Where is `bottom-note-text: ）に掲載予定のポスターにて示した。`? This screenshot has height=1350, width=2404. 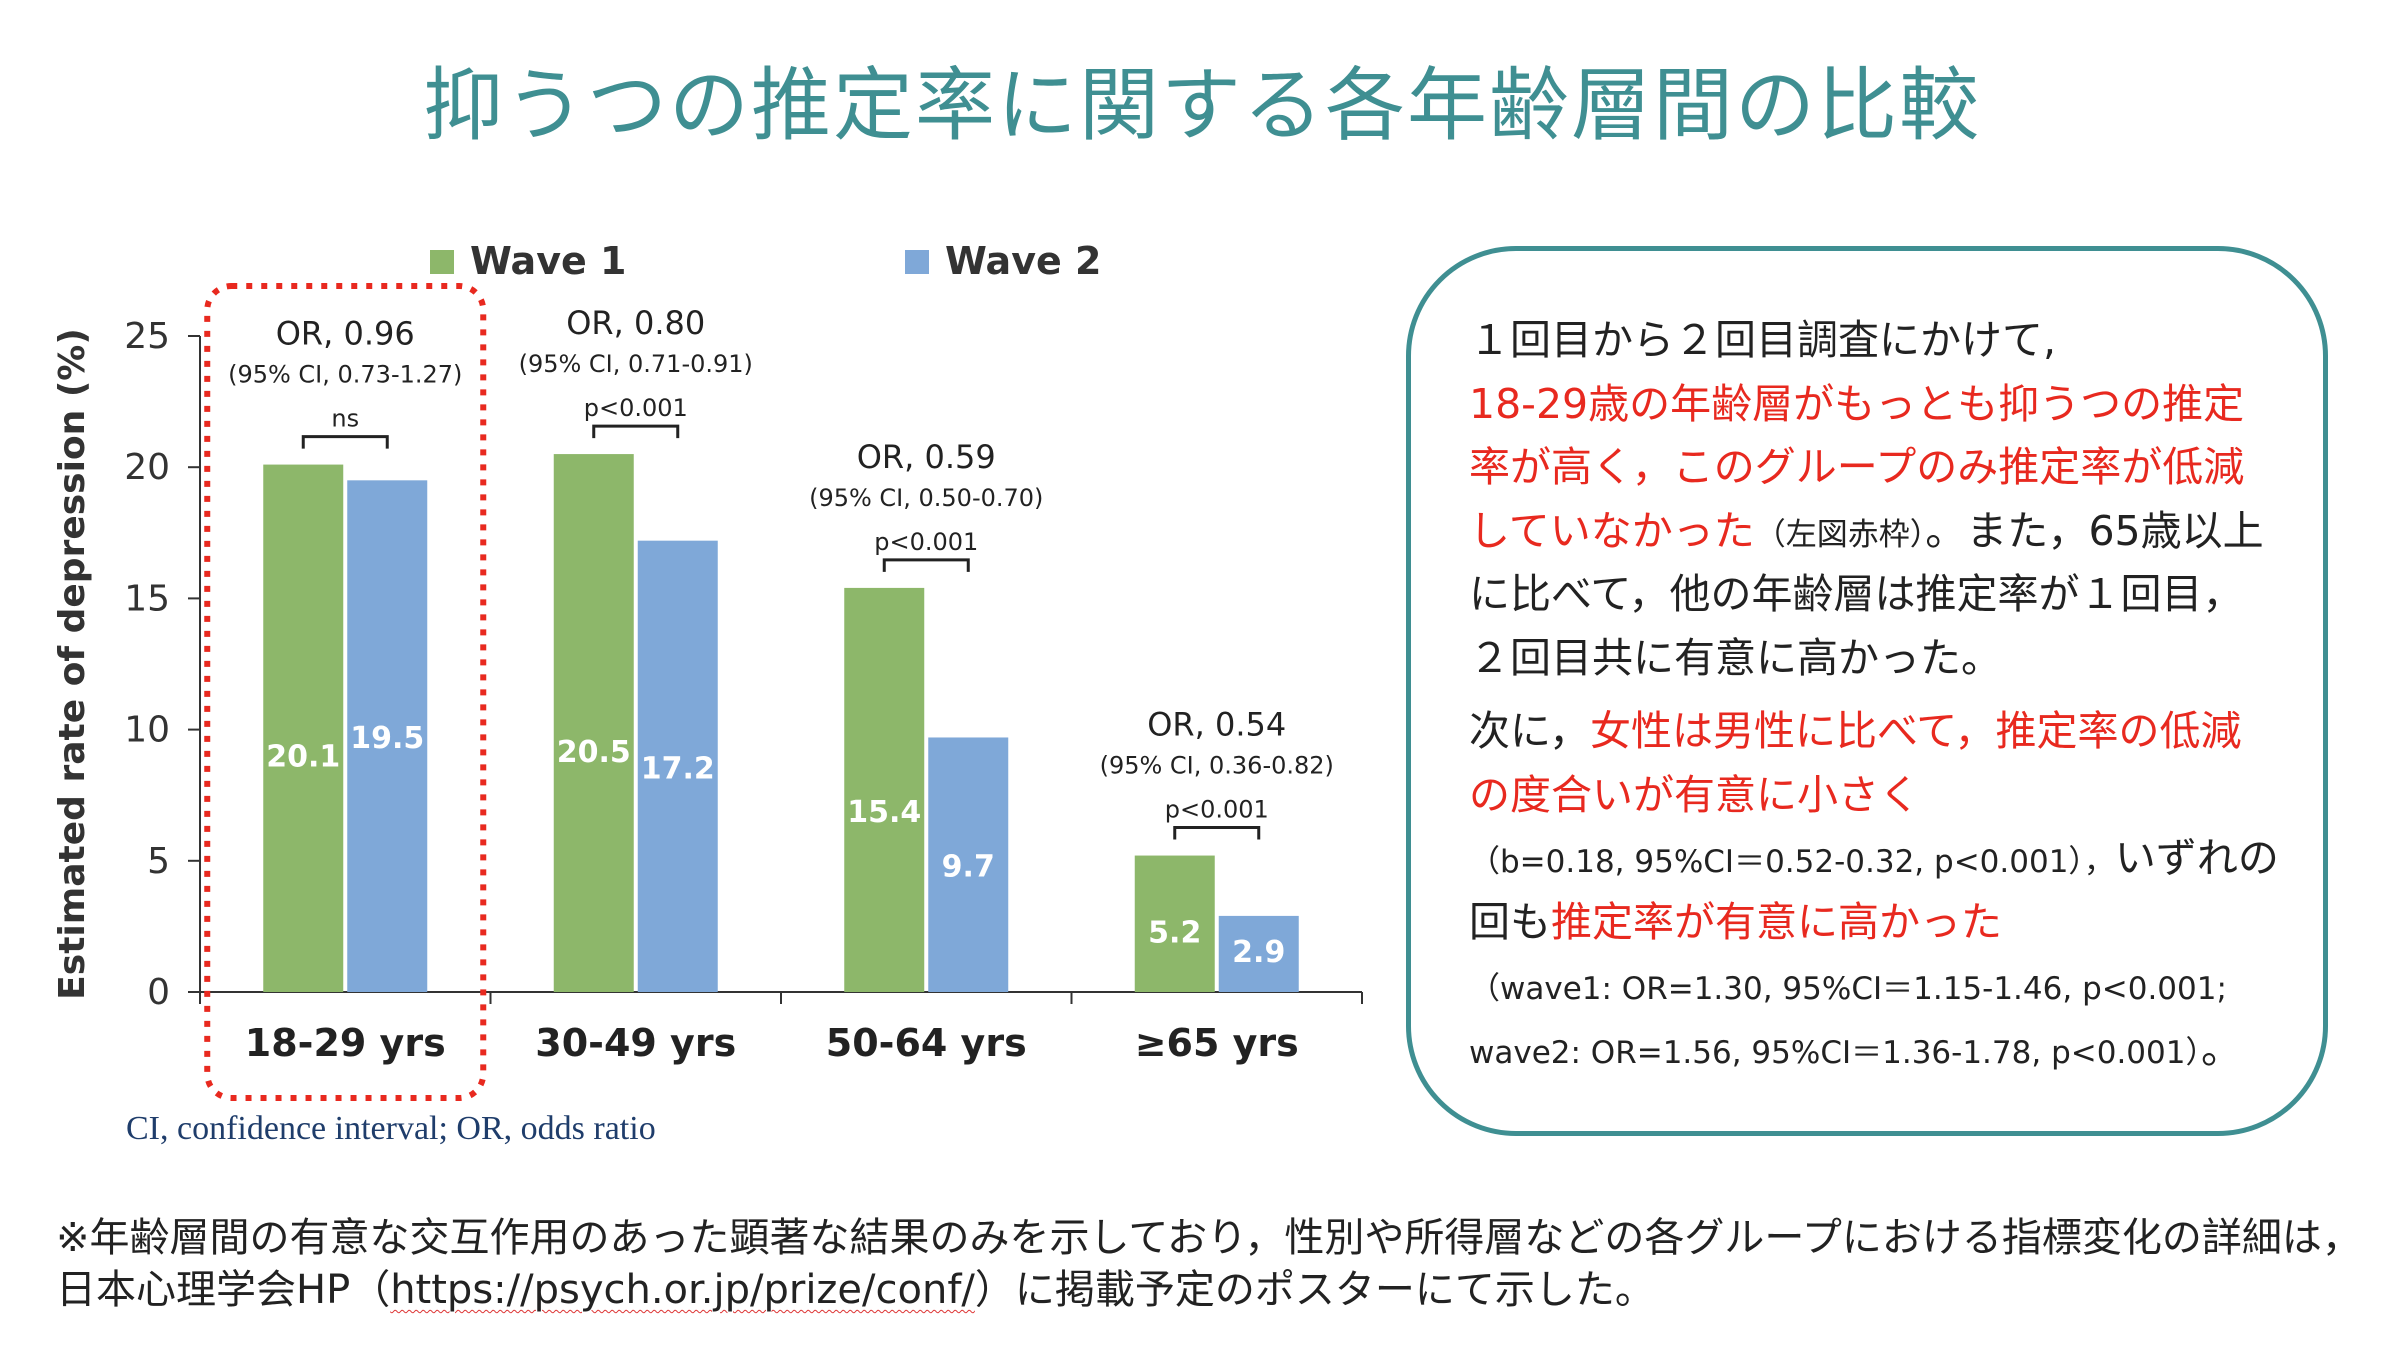 bottom-note-text: ）に掲載予定のポスターにて示した。 is located at coordinates (1314, 1290).